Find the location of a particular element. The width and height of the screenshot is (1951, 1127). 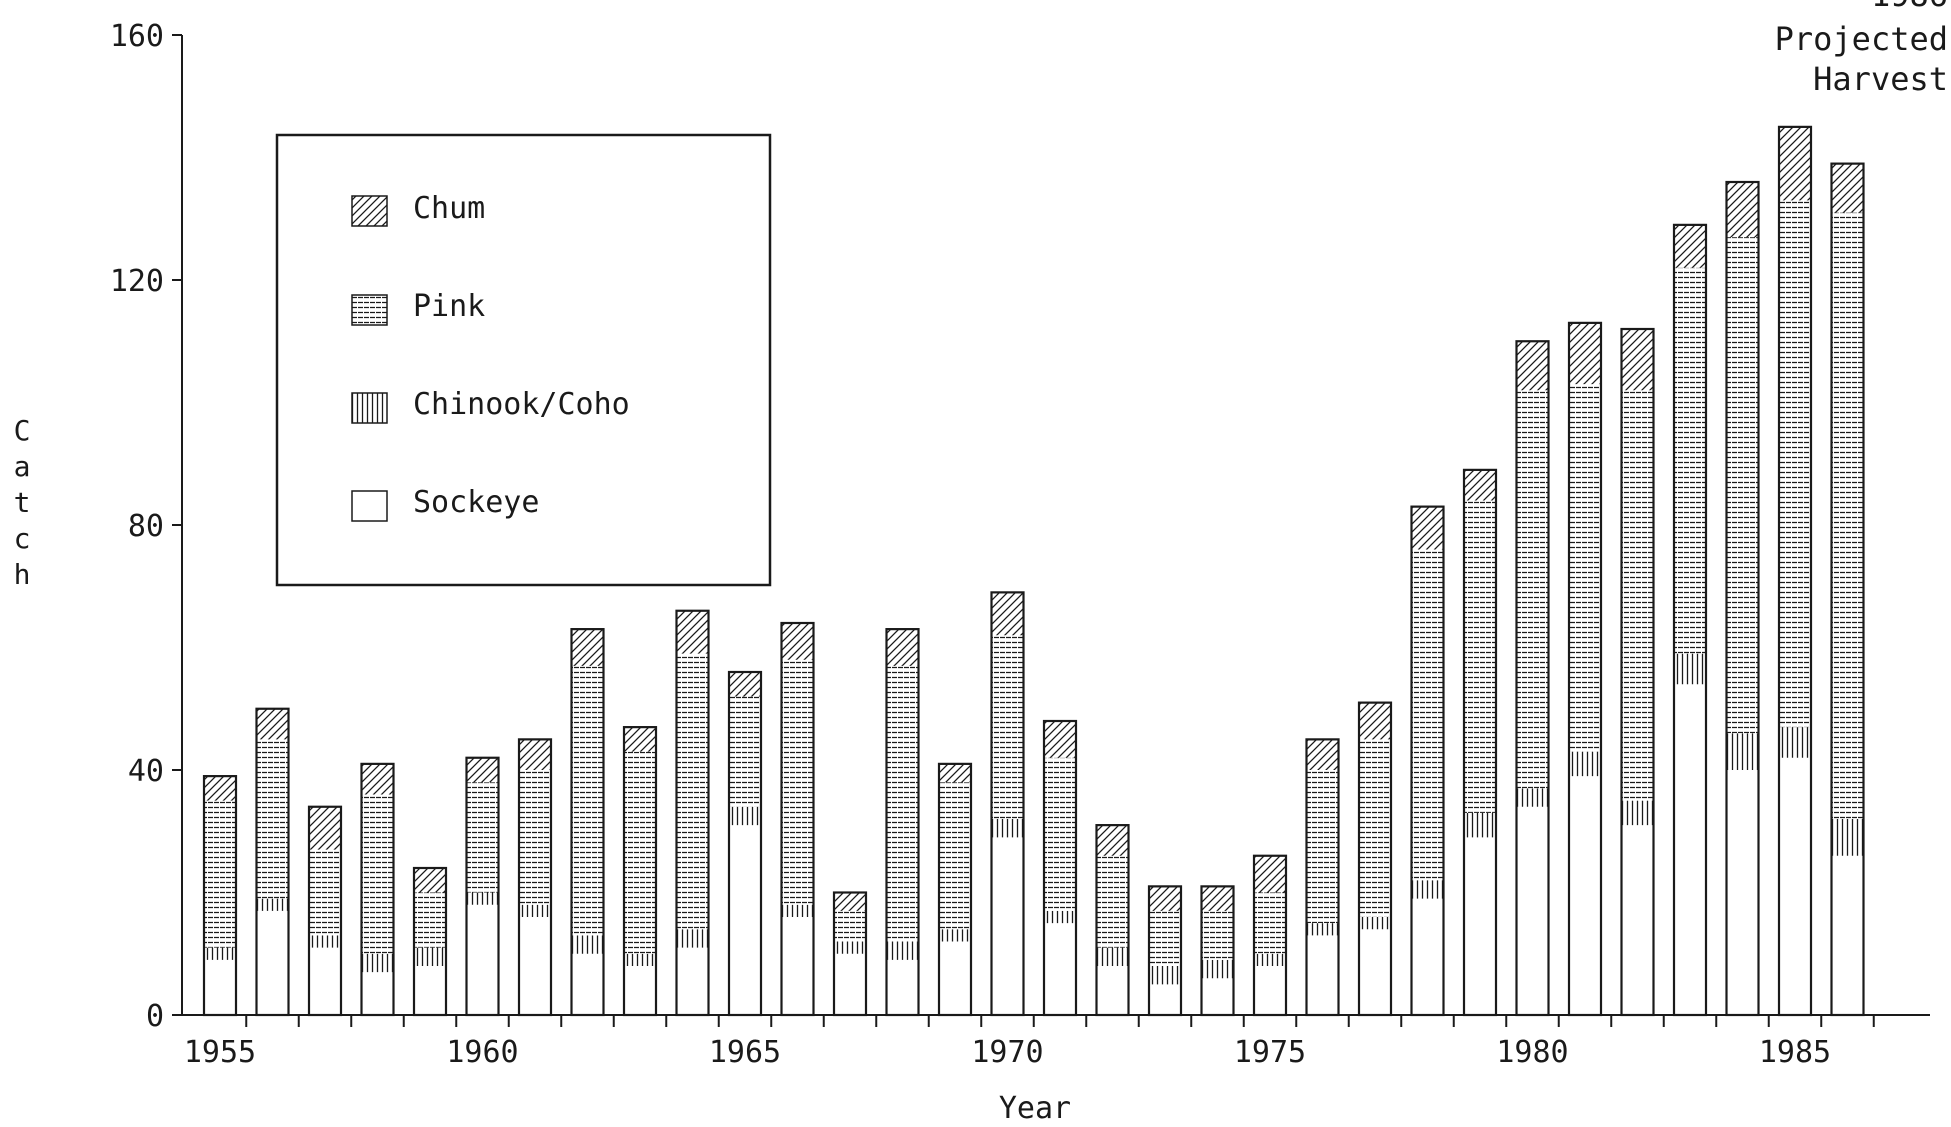

bar-1979-pink is located at coordinates (1480, 656).